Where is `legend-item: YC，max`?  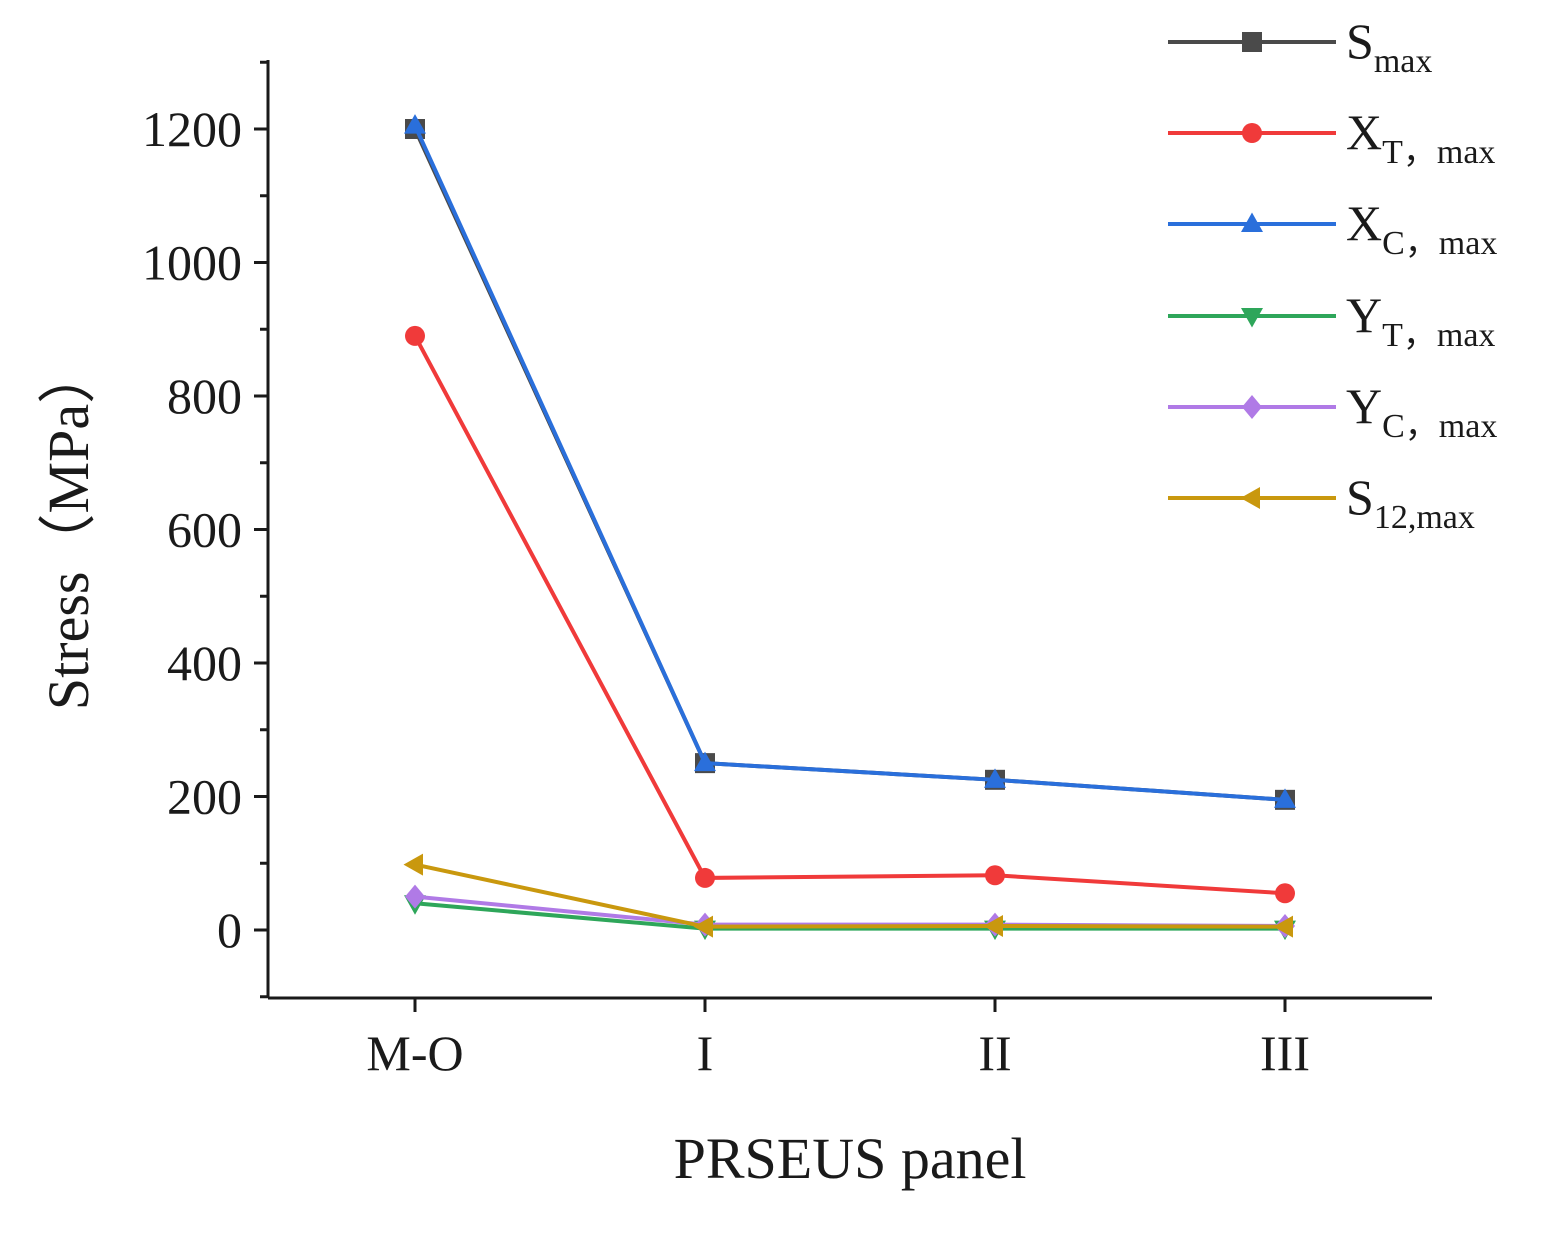
legend-item: YC，max is located at coordinates (1332, 411).